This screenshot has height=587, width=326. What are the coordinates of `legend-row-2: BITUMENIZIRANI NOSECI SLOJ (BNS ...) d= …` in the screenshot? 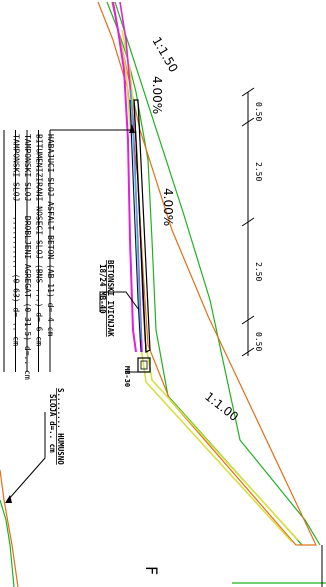 It's located at (39, 240).